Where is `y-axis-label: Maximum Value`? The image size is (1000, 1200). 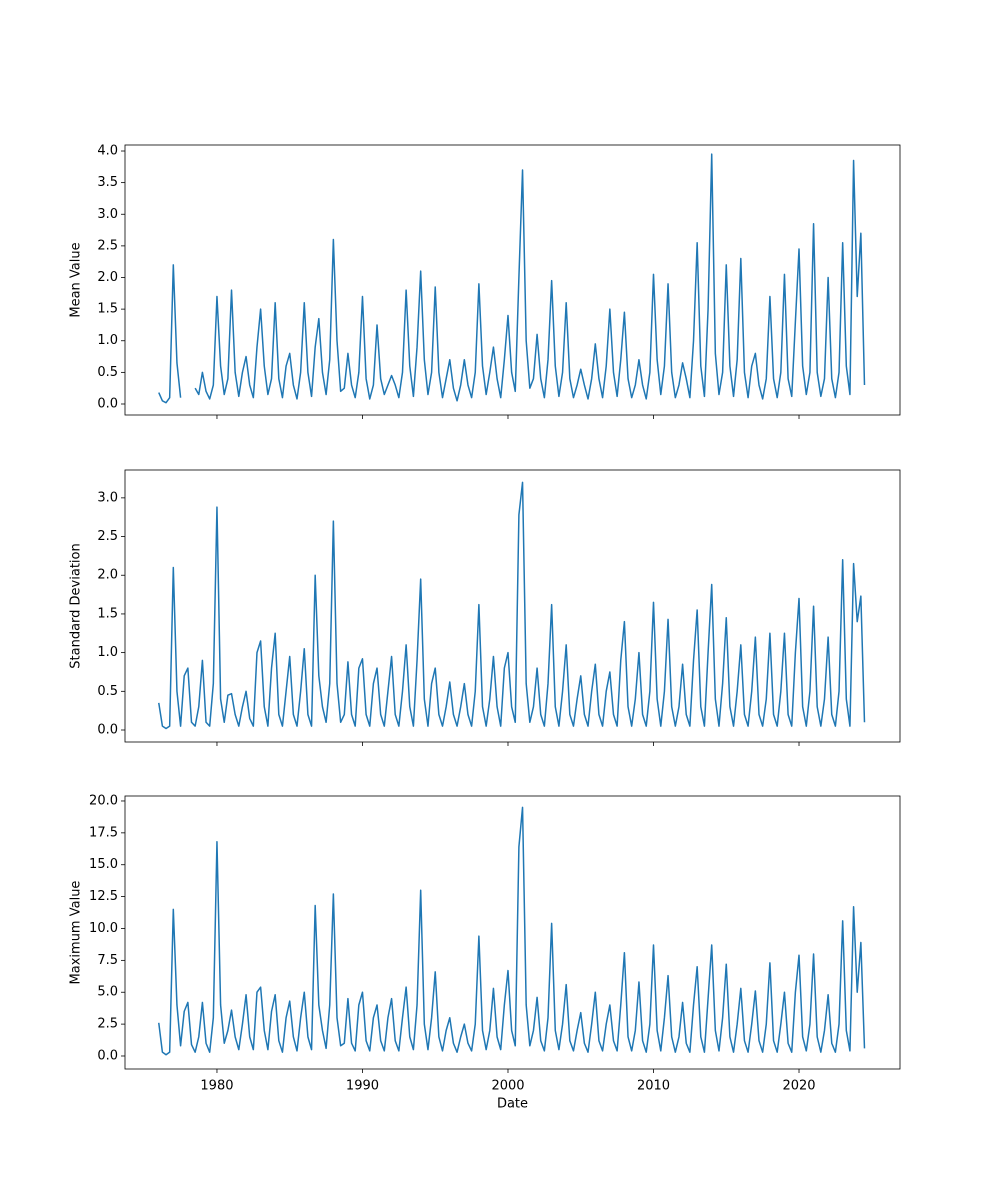
y-axis-label: Maximum Value is located at coordinates (76, 933).